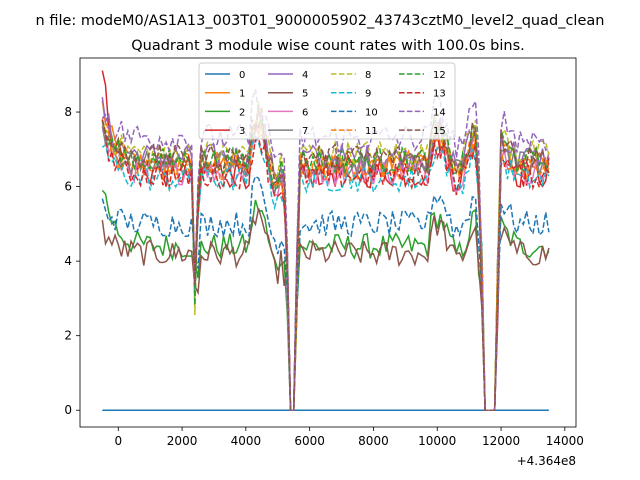  What do you see at coordinates (68, 187) in the screenshot?
I see `y-tick-label: 6` at bounding box center [68, 187].